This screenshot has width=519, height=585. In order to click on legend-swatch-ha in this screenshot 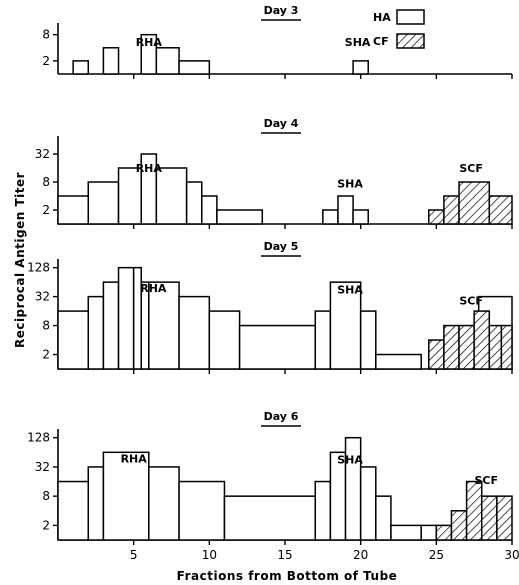, I will do `click(410, 17)`.